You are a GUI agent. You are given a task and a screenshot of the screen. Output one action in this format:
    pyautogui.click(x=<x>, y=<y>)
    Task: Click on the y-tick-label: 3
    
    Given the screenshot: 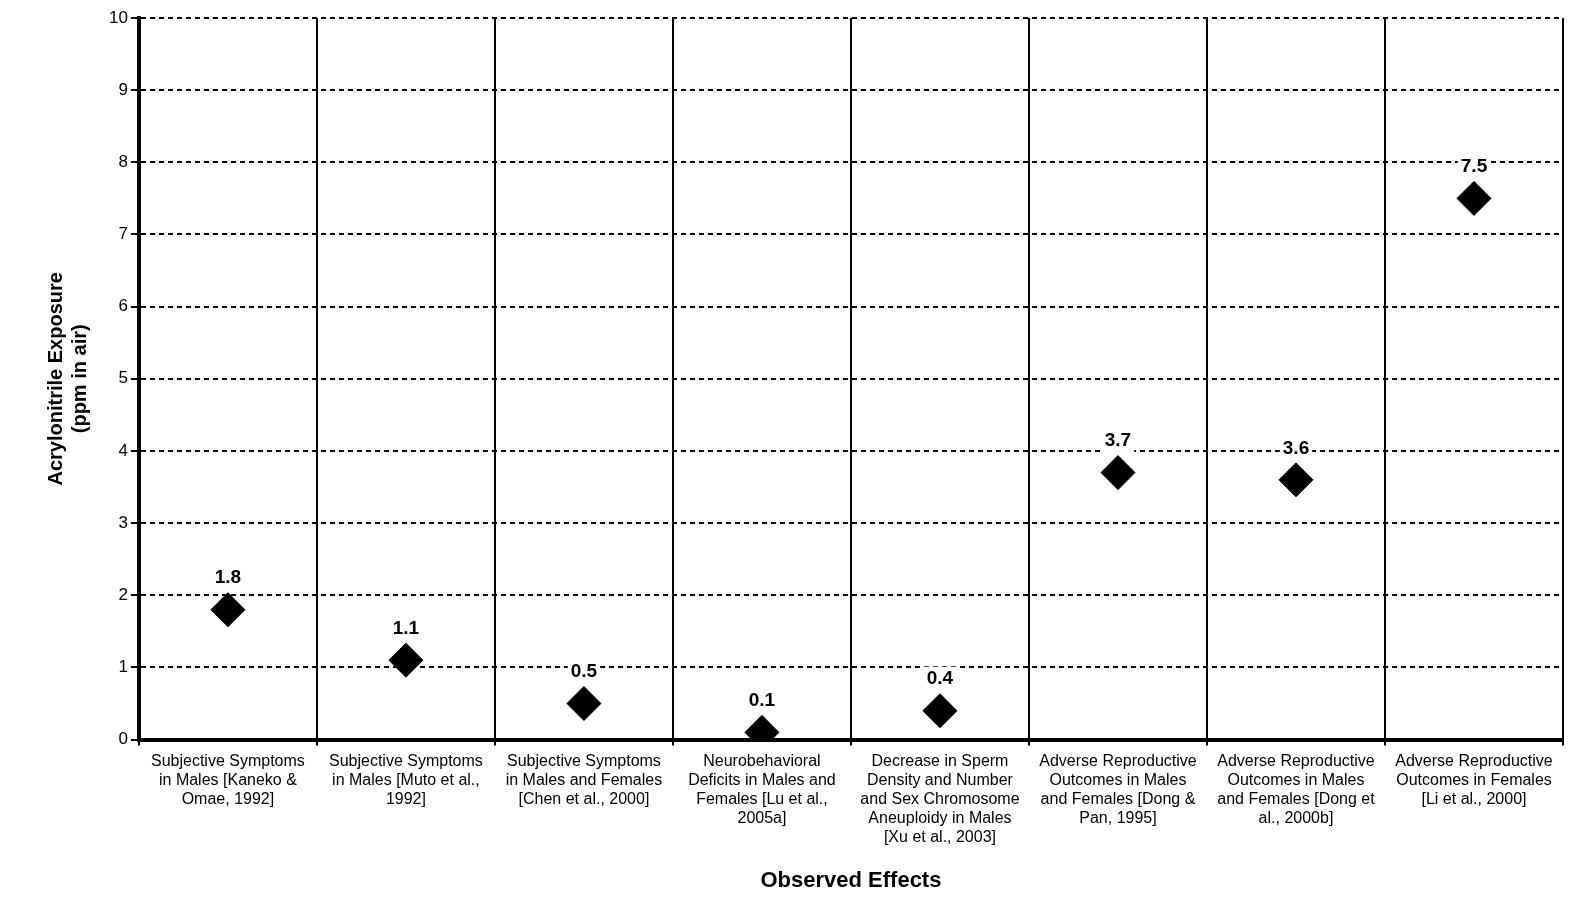 What is the action you would take?
    pyautogui.click(x=123, y=522)
    